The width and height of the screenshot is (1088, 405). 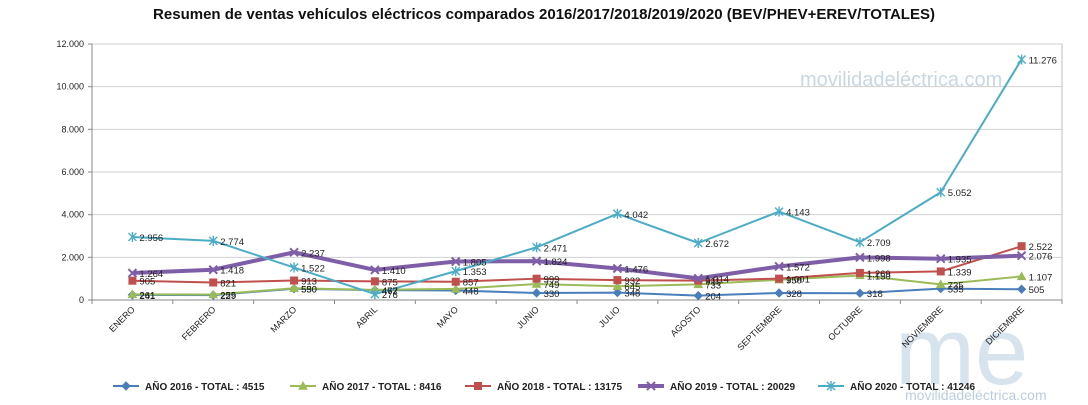 I want to click on legend-entry: AÑO 2019 - TOTAL : 20029, so click(x=732, y=386).